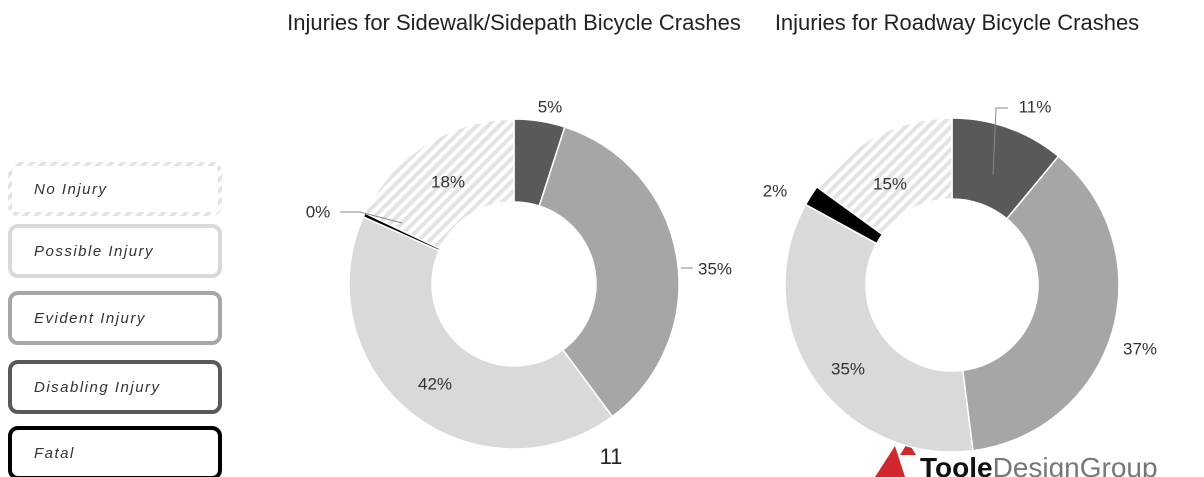 This screenshot has width=1204, height=477. Describe the element at coordinates (318, 211) in the screenshot. I see `data-label: 0%` at that location.